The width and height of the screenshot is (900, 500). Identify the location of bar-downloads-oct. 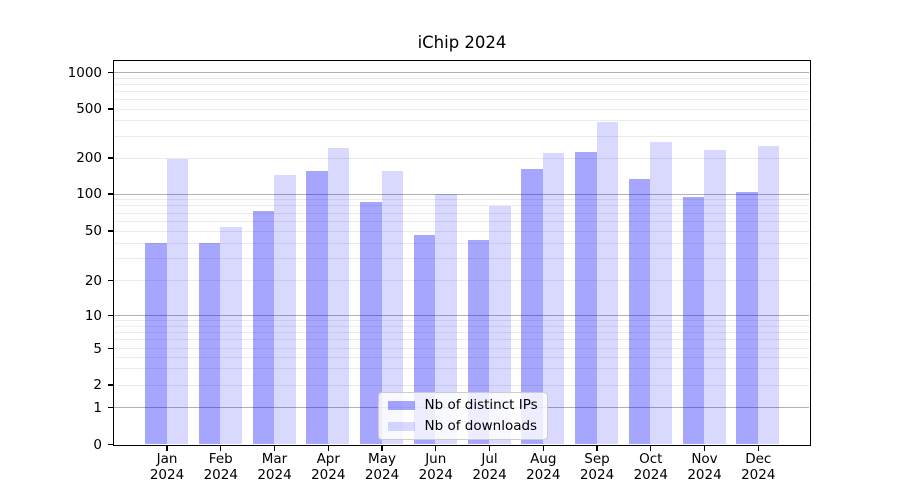
(661, 293).